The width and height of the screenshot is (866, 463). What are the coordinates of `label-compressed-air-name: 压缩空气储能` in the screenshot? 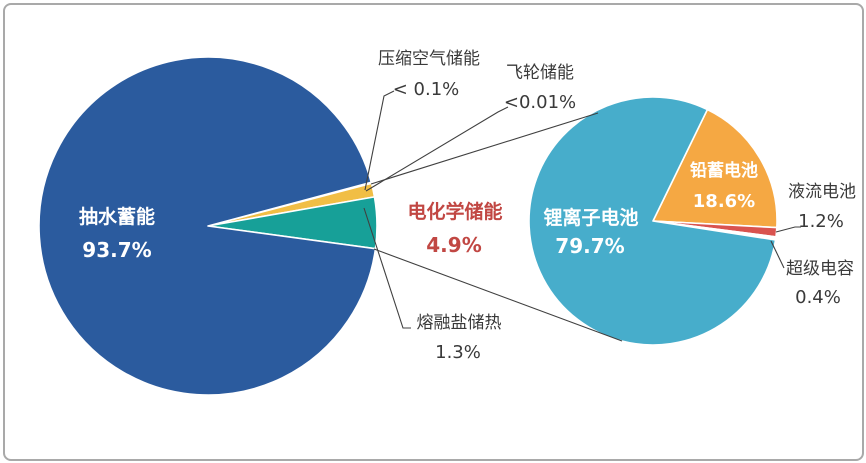 It's located at (429, 59).